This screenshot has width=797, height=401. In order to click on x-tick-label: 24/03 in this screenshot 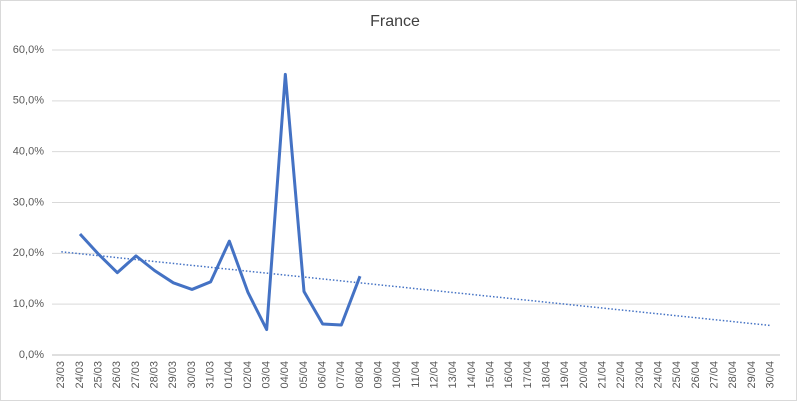, I will do `click(80, 375)`.